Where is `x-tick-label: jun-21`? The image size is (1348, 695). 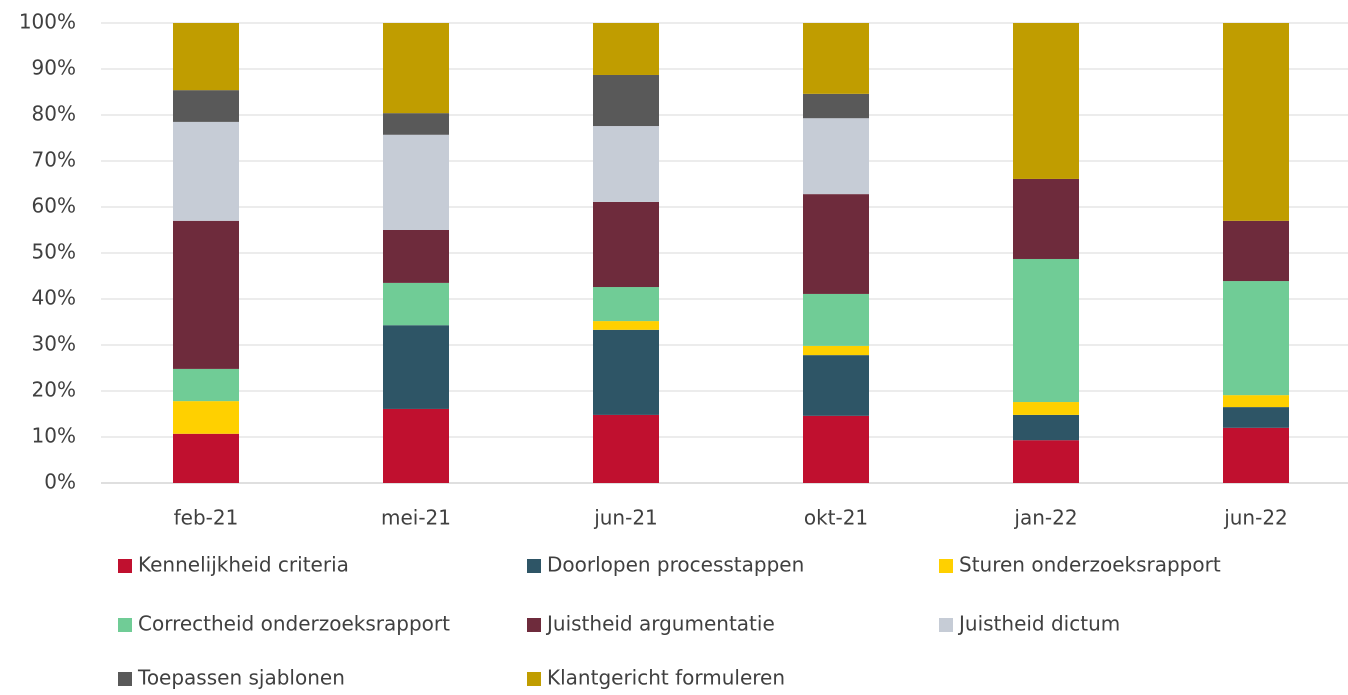
x-tick-label: jun-21 is located at coordinates (625, 518).